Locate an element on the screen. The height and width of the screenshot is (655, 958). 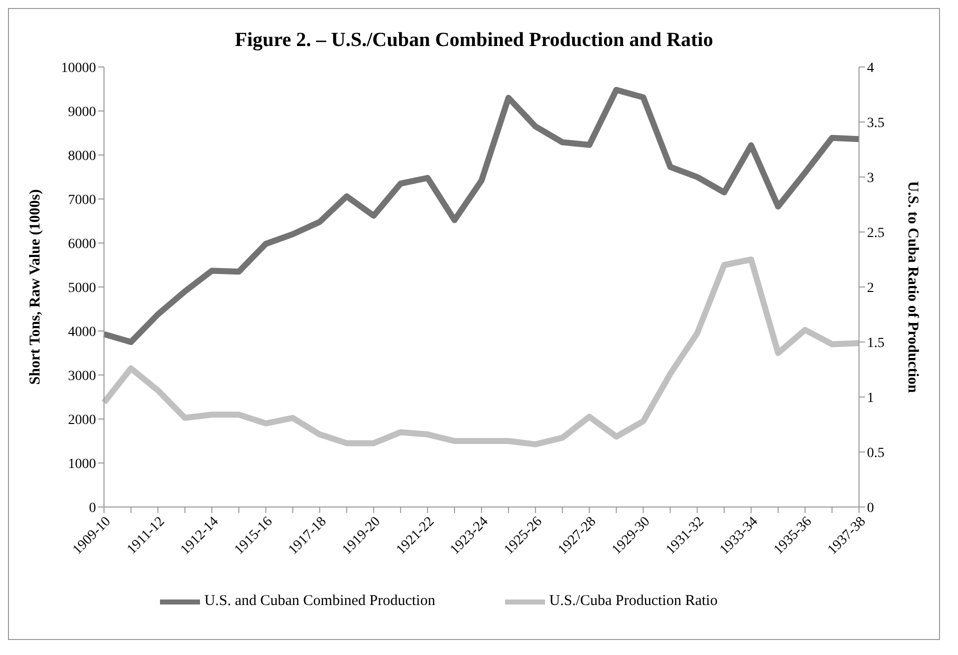
y-tick-label: 0 is located at coordinates (92, 508).